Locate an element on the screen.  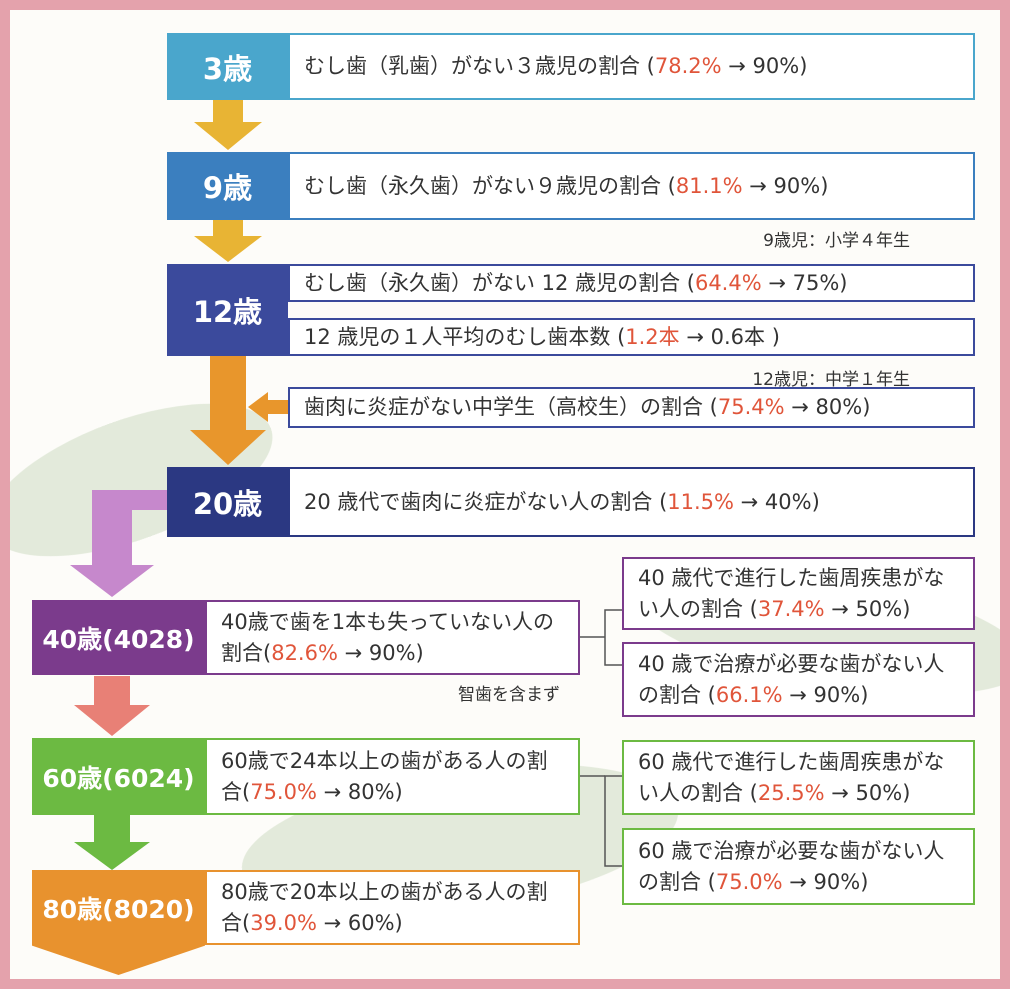
goal-text: 40歳で歯を1本も失っていない人の割合(82.6% → 90%) is located at coordinates (392, 637).